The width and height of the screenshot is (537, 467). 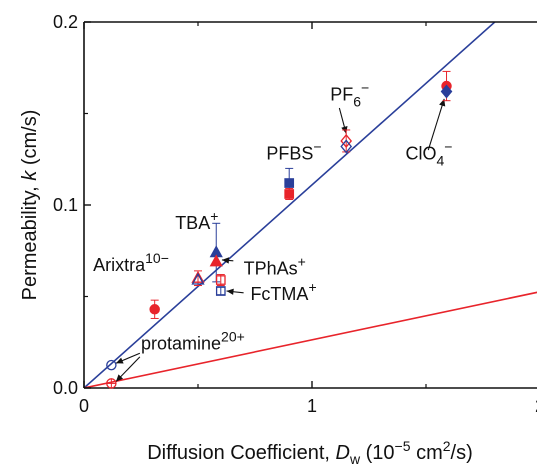 What do you see at coordinates (30, 241) in the screenshot?
I see `y-axis-title-prefix: Permeability,` at bounding box center [30, 241].